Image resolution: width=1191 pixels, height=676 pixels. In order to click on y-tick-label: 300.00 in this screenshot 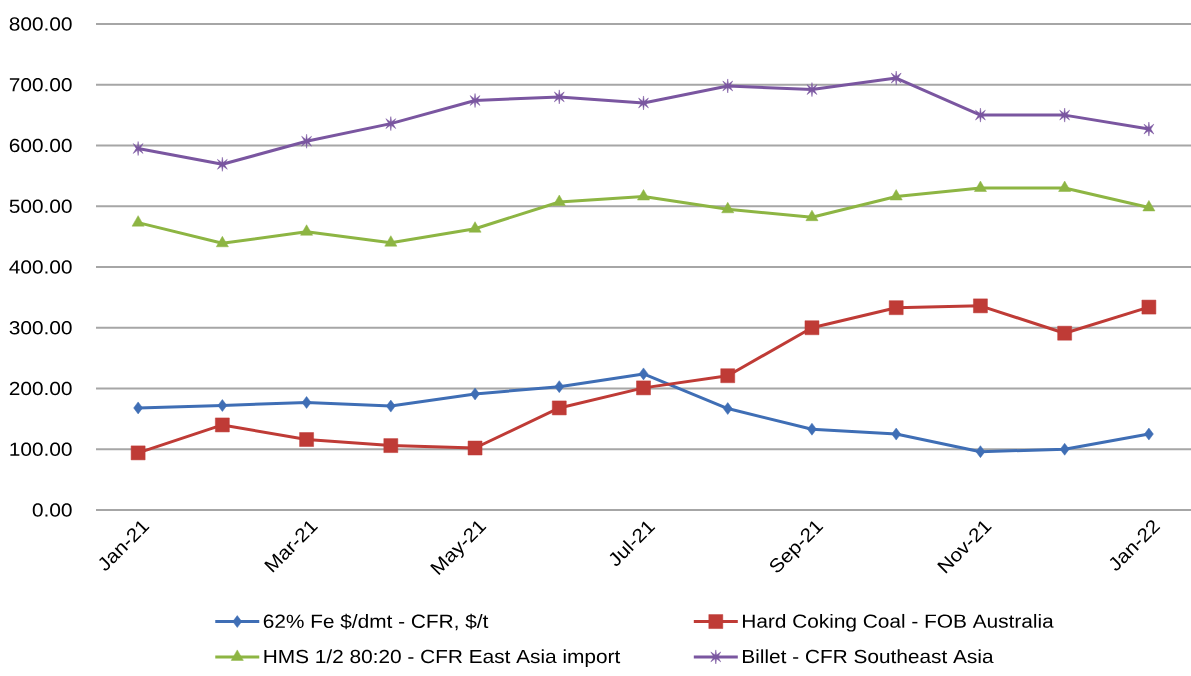, I will do `click(40, 328)`.